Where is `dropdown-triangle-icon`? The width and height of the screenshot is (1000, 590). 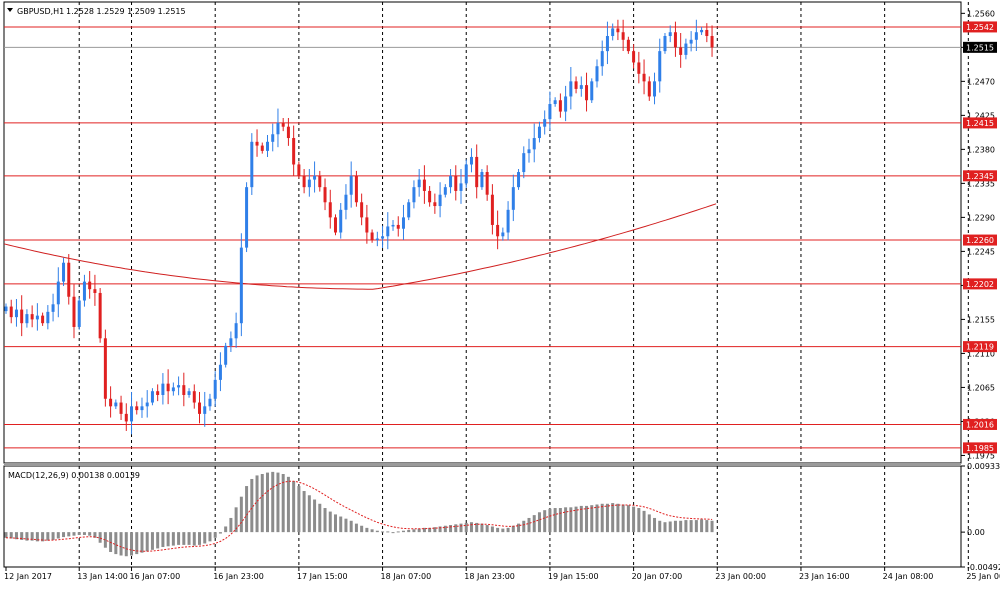
dropdown-triangle-icon is located at coordinates (10, 10).